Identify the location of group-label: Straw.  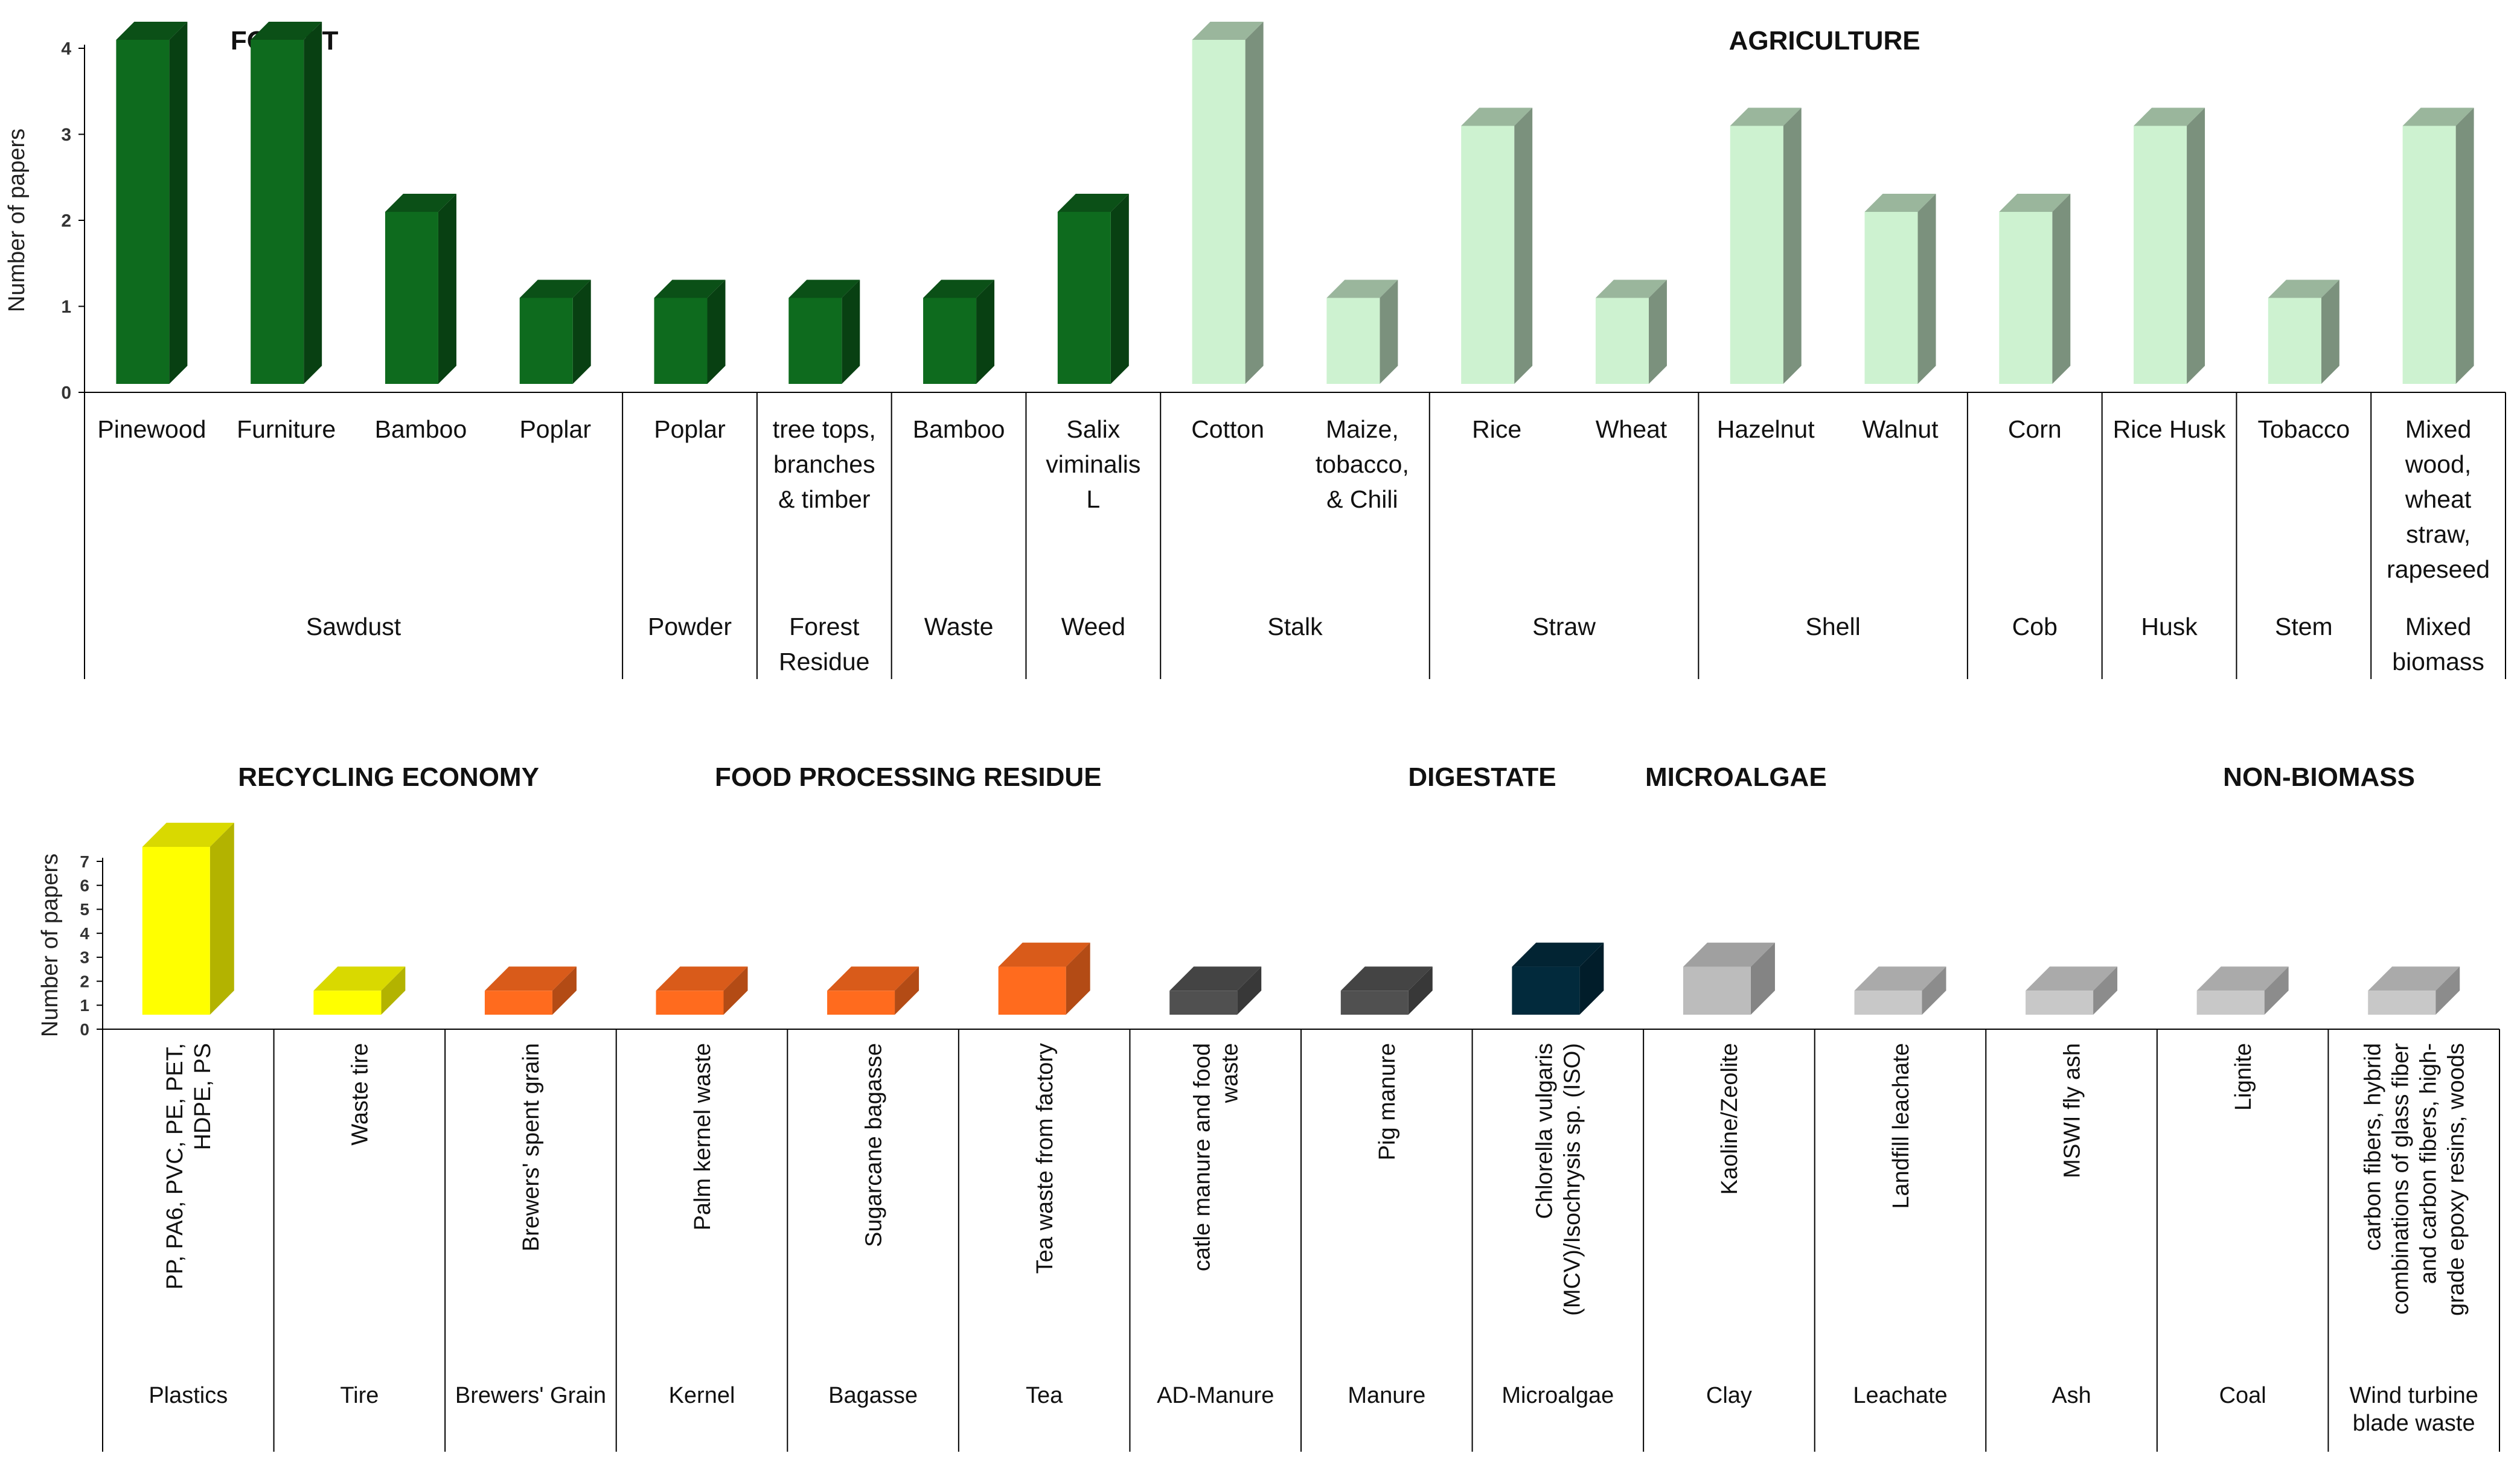
(1564, 626).